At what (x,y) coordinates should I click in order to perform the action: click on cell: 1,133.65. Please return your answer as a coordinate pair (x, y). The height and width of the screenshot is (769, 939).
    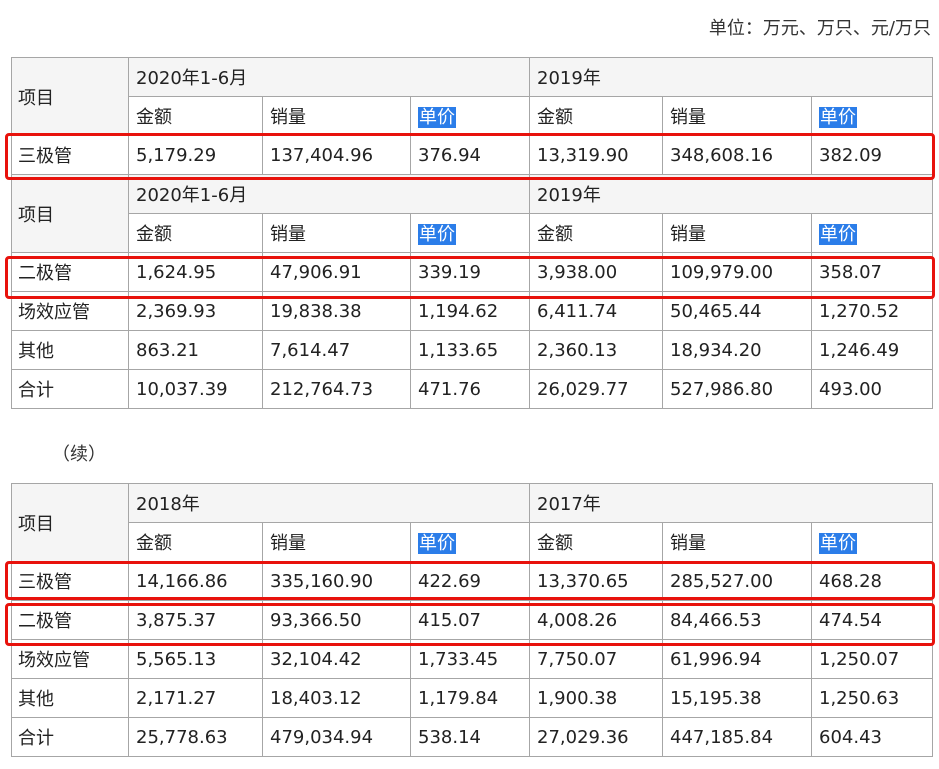
    Looking at the image, I should click on (470, 350).